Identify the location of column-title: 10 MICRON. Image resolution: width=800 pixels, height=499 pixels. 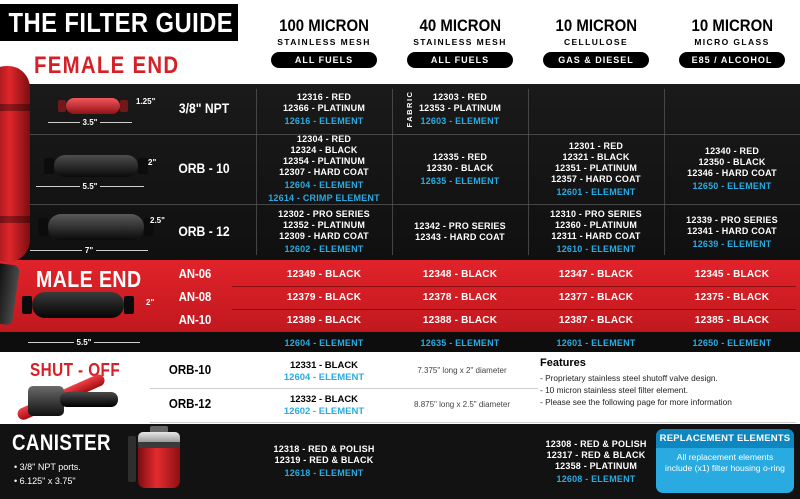
(596, 25).